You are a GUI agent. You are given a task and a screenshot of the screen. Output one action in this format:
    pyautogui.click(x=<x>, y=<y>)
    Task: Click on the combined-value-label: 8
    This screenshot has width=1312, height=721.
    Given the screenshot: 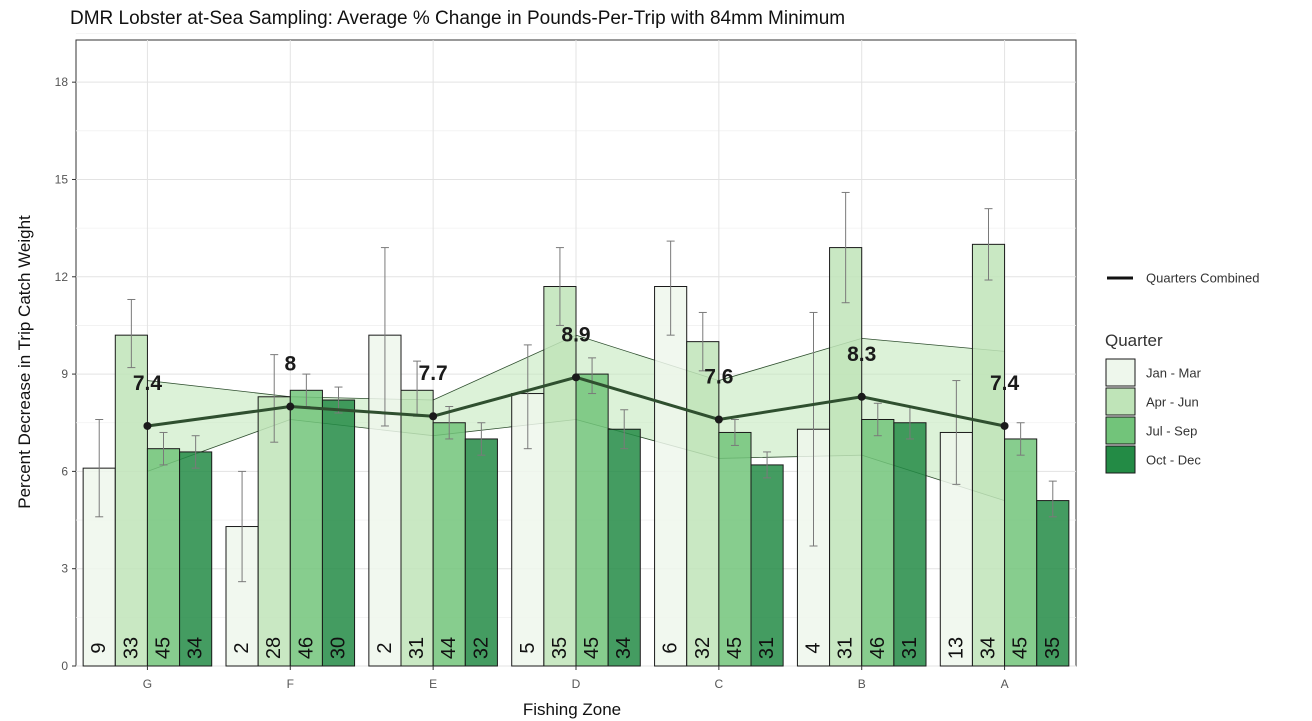 What is the action you would take?
    pyautogui.click(x=290, y=364)
    